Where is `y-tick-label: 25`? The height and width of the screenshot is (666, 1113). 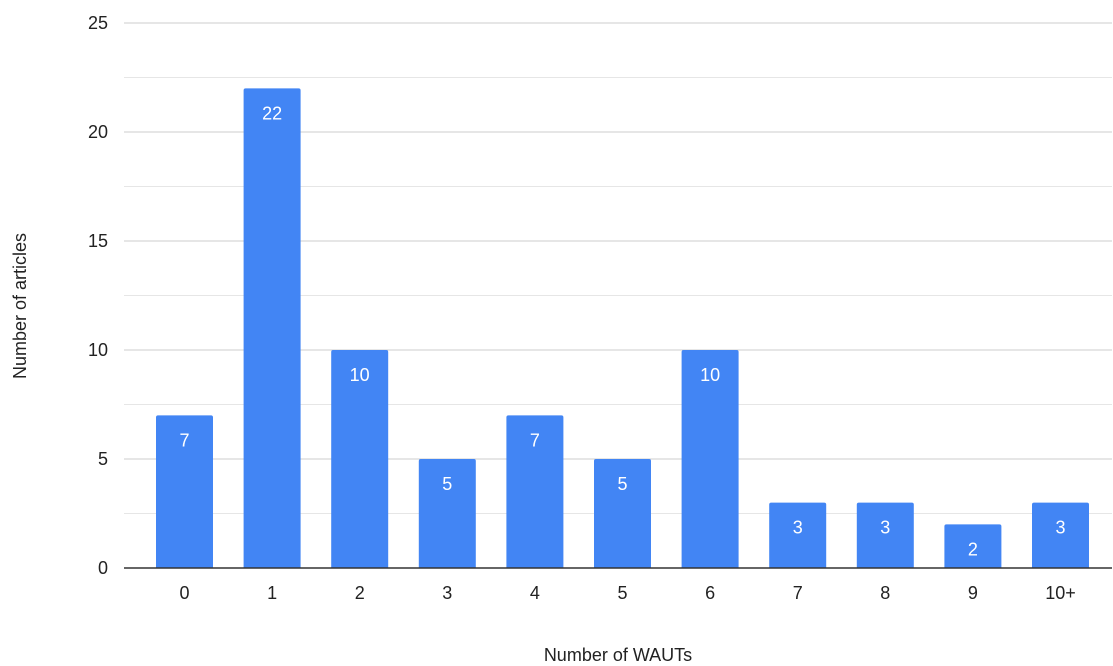
y-tick-label: 25 is located at coordinates (98, 23).